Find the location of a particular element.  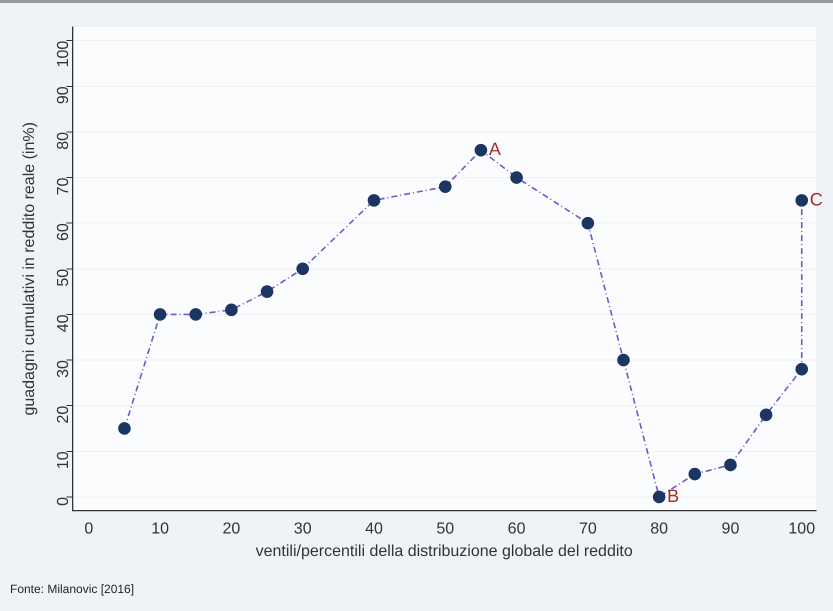

x-axis-title: ventili/percentili della distribuzione globale del reddito is located at coordinates (444, 551).